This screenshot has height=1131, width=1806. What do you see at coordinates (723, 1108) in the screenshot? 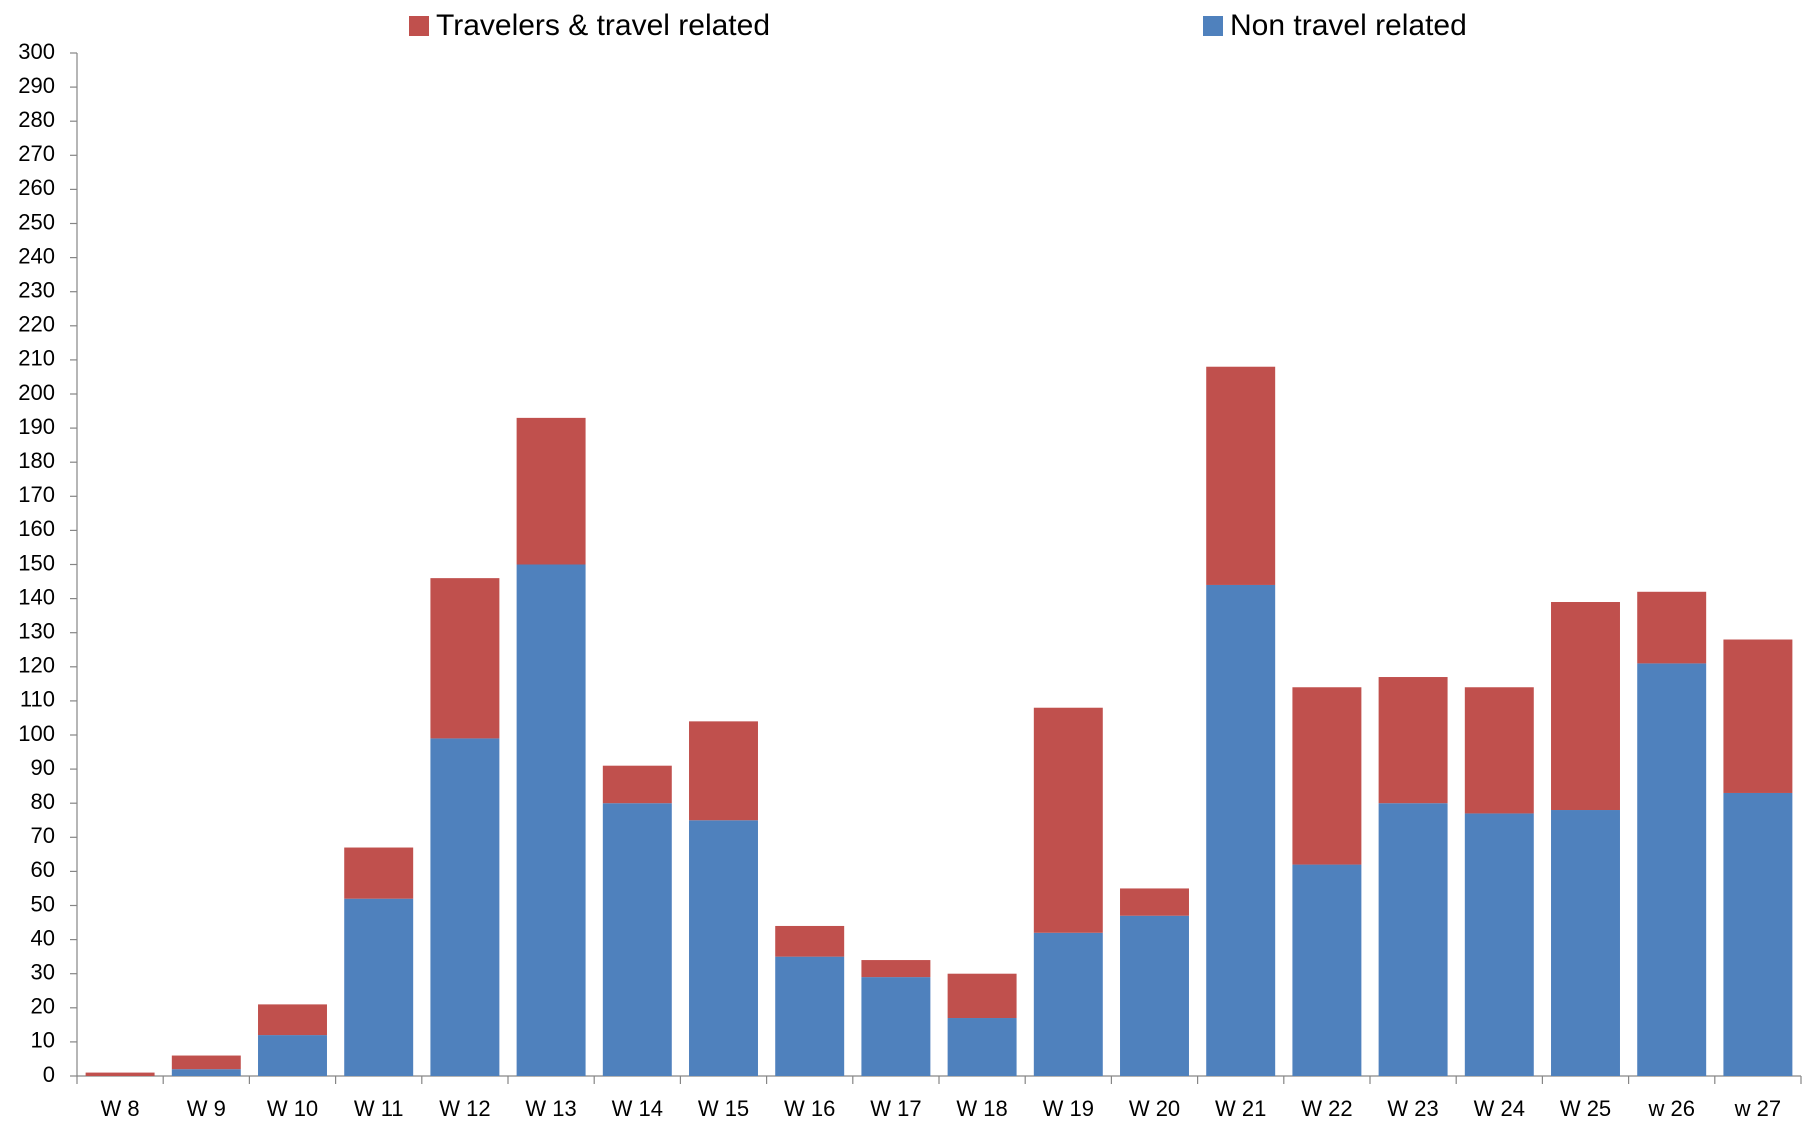
I see `x-tick-label: W 15` at bounding box center [723, 1108].